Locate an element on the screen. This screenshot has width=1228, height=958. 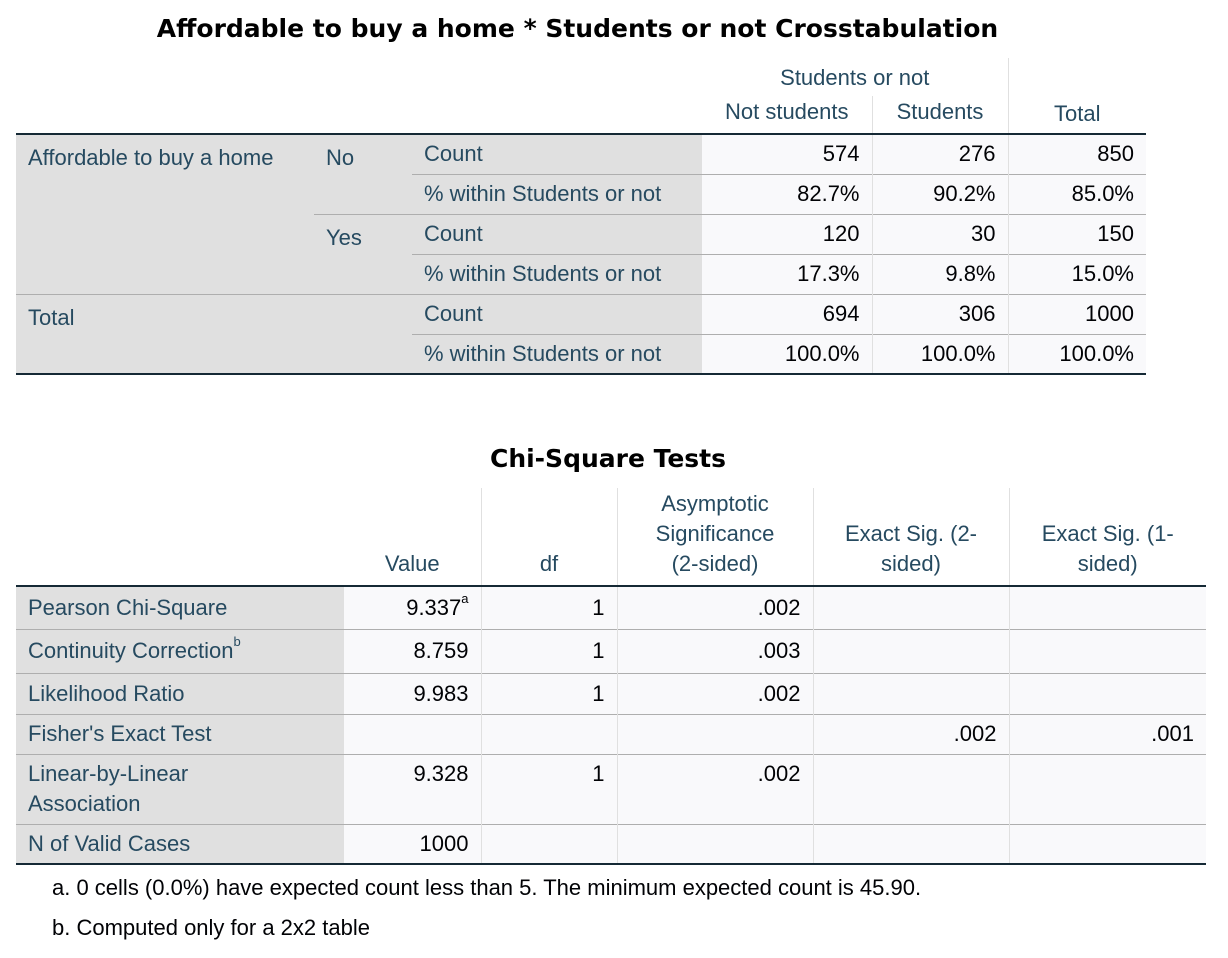
cell-value: 1000 is located at coordinates (412, 844).